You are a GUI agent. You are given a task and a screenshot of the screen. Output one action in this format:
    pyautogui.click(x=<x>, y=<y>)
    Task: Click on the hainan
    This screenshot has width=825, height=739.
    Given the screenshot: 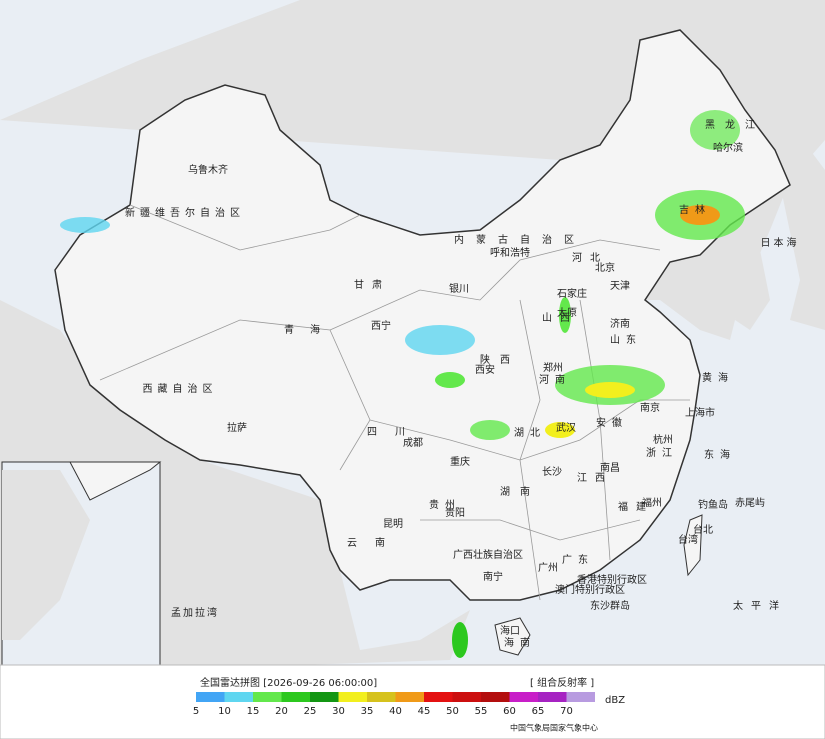 What is the action you would take?
    pyautogui.click(x=512, y=636)
    